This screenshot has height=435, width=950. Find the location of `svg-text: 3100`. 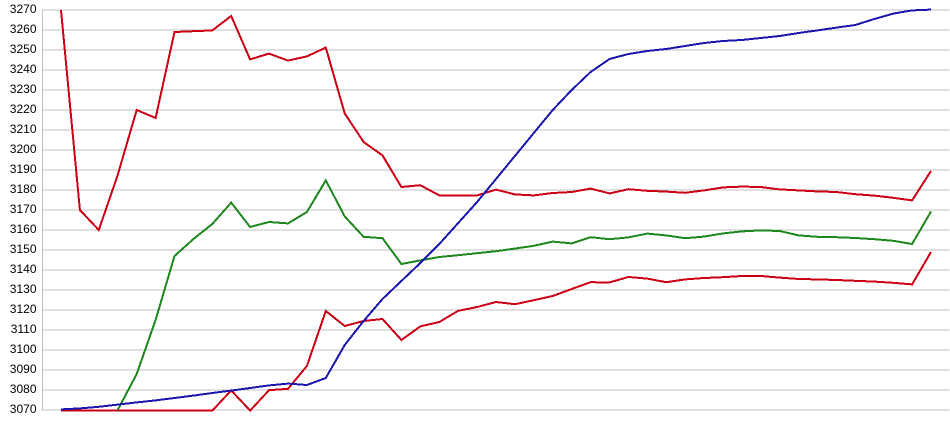

svg-text: 3100 is located at coordinates (23, 349).